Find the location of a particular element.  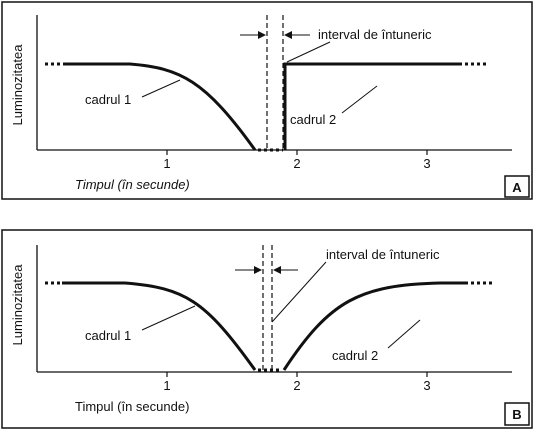

panel-label: A is located at coordinates (517, 187).